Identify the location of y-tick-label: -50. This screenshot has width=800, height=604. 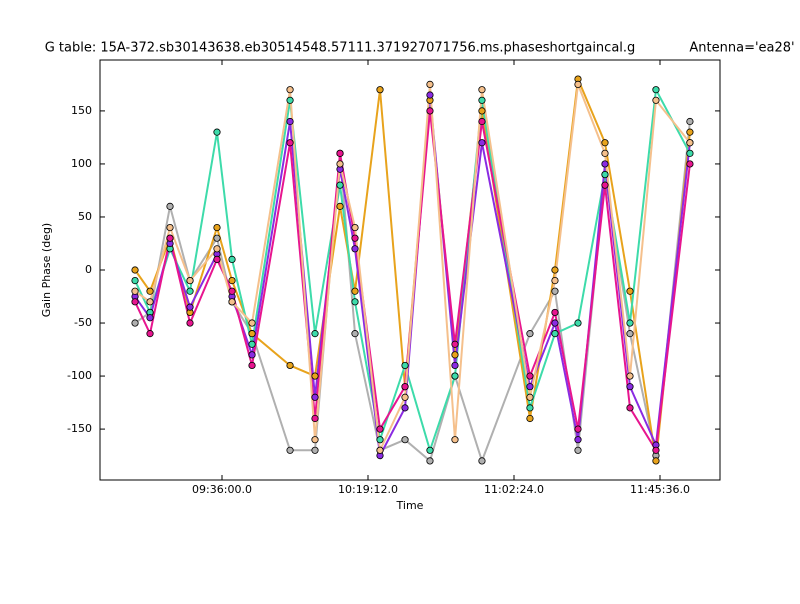
(83, 322).